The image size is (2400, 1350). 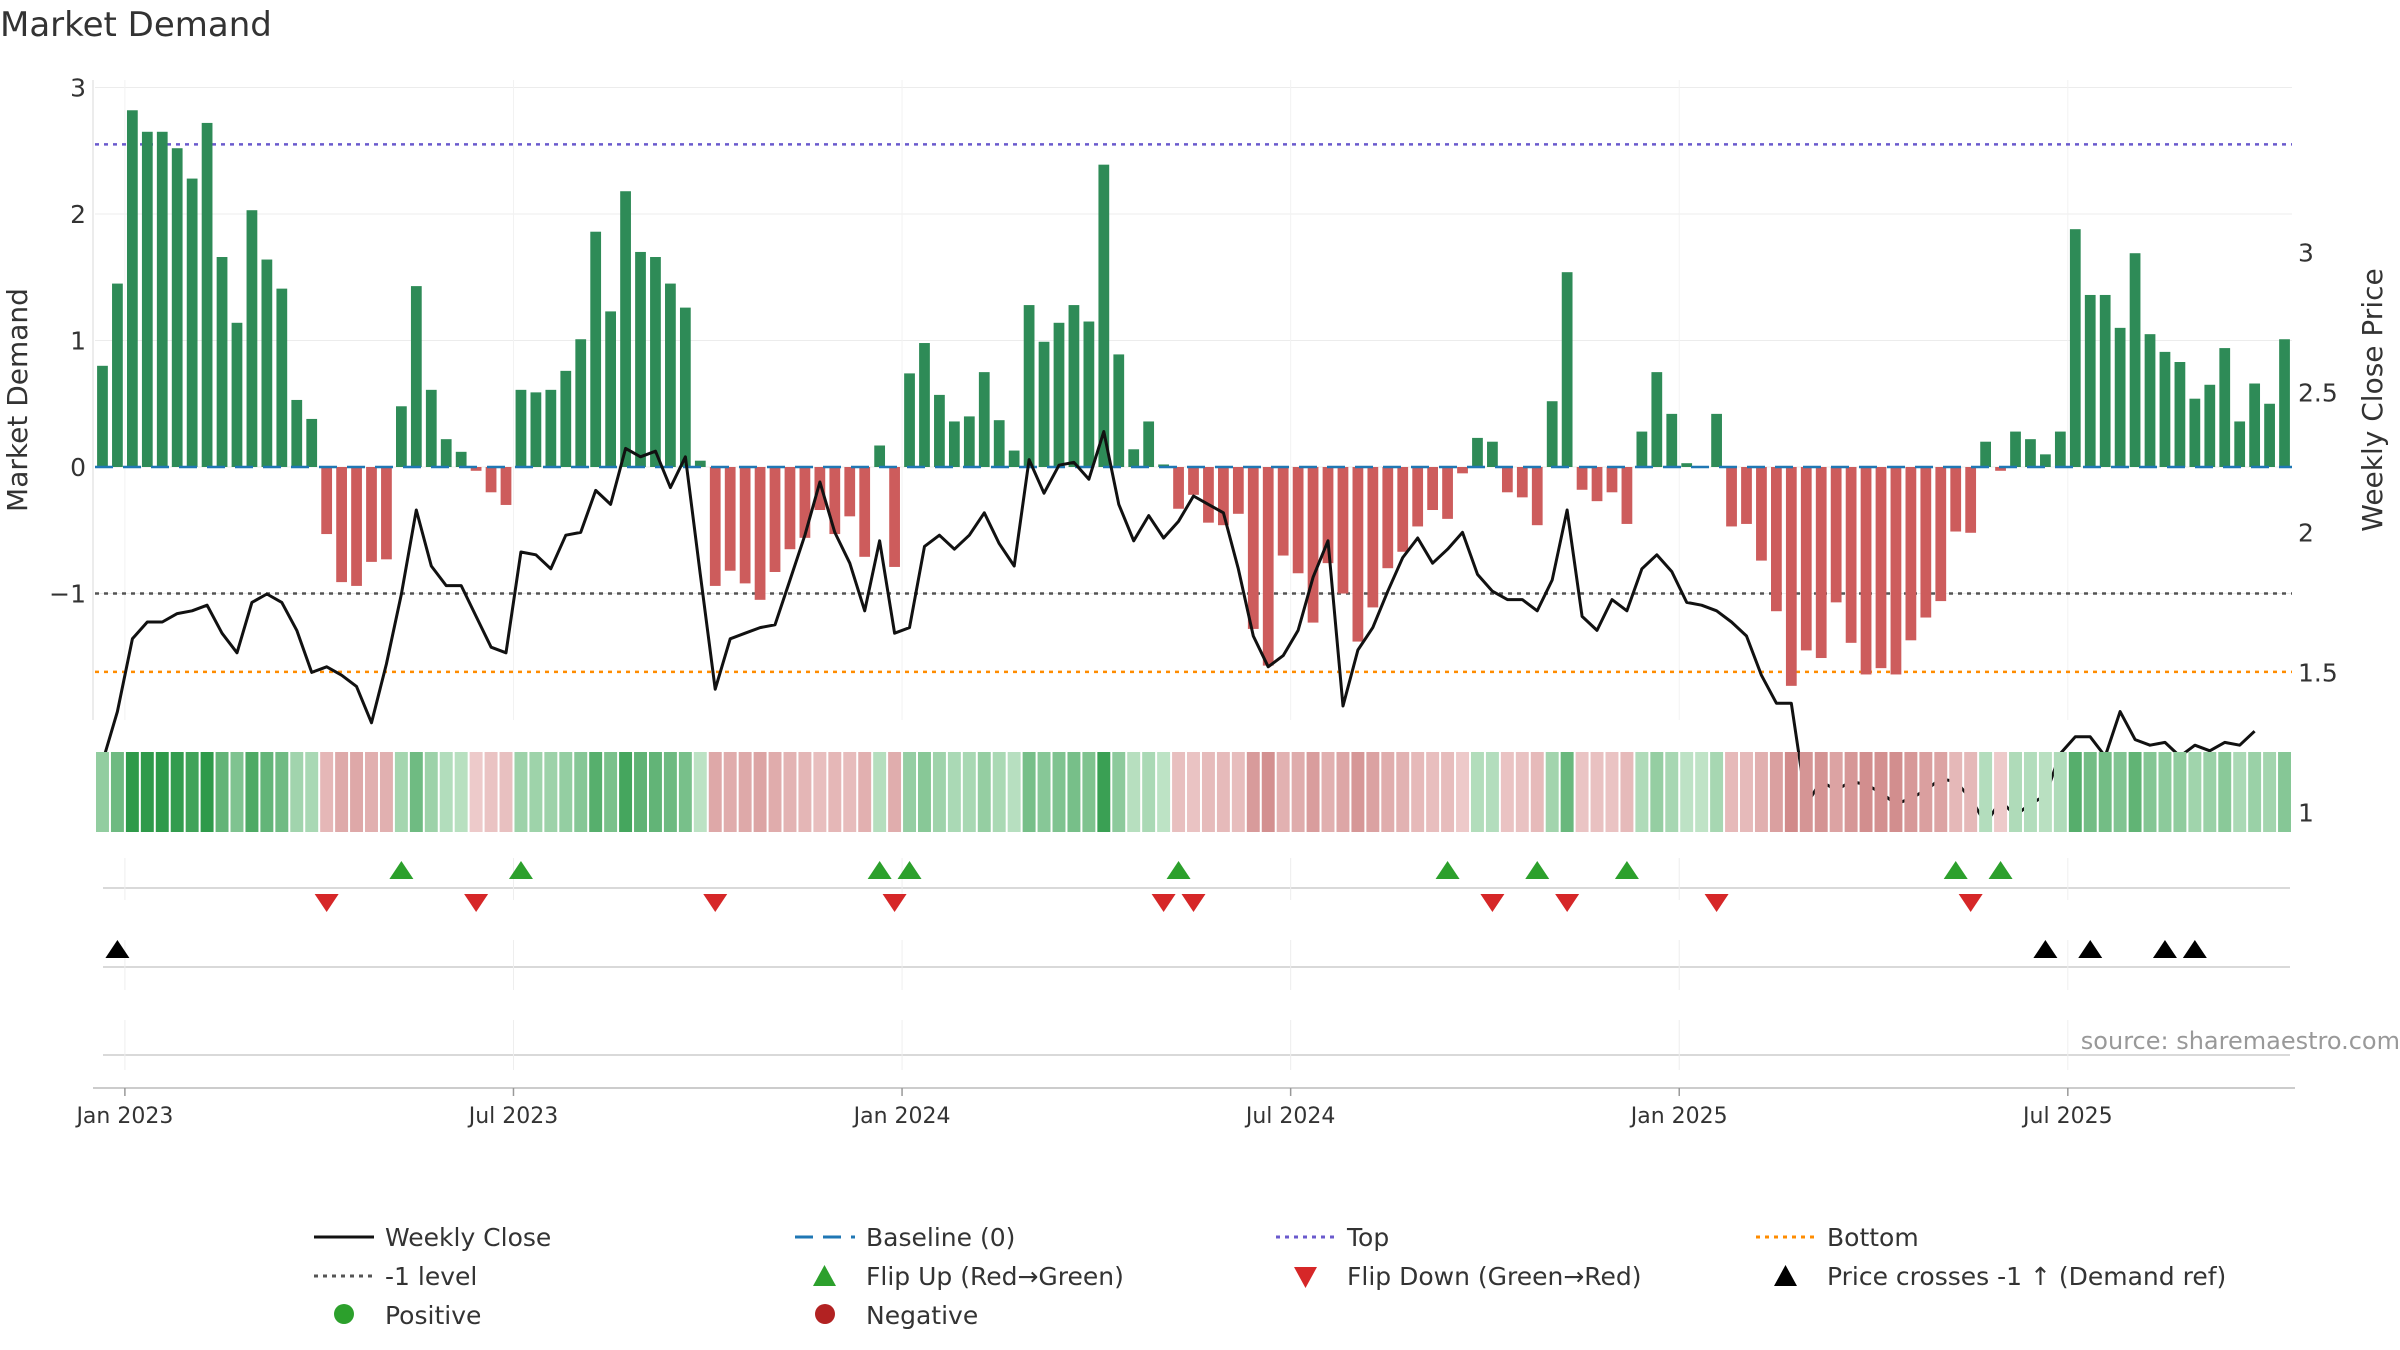 I want to click on legend-item-baseline: Baseline (0), so click(x=905, y=1237).